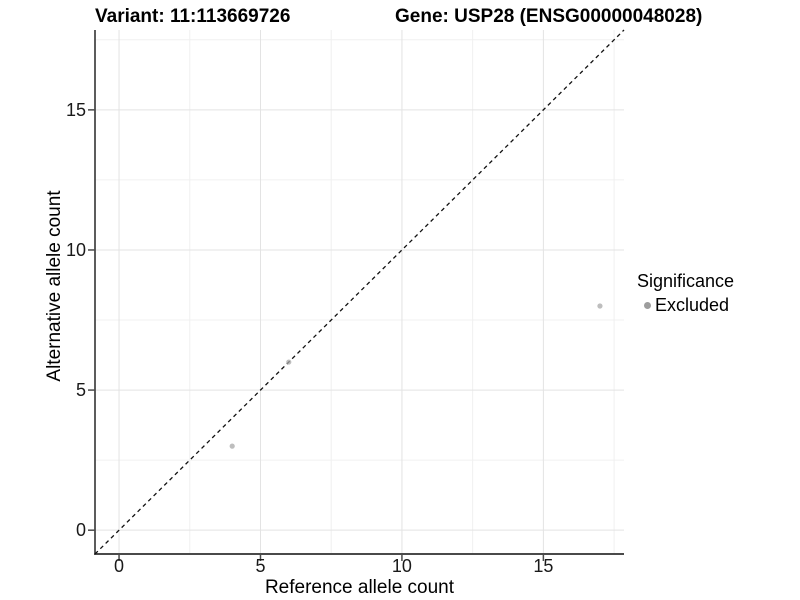 This screenshot has width=800, height=600. Describe the element at coordinates (686, 281) in the screenshot. I see `legend-title: Significance` at that location.